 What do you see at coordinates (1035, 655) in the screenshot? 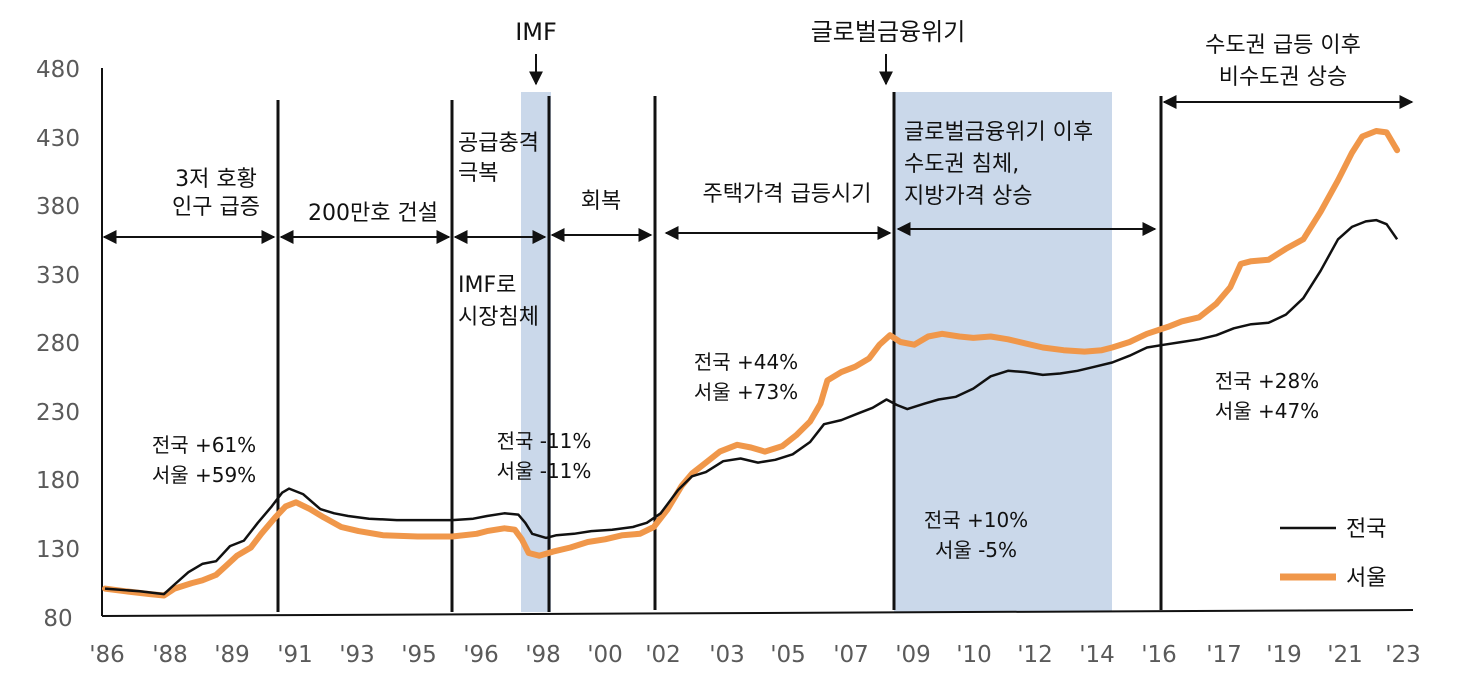
I see `x-tick-label: '12` at bounding box center [1035, 655].